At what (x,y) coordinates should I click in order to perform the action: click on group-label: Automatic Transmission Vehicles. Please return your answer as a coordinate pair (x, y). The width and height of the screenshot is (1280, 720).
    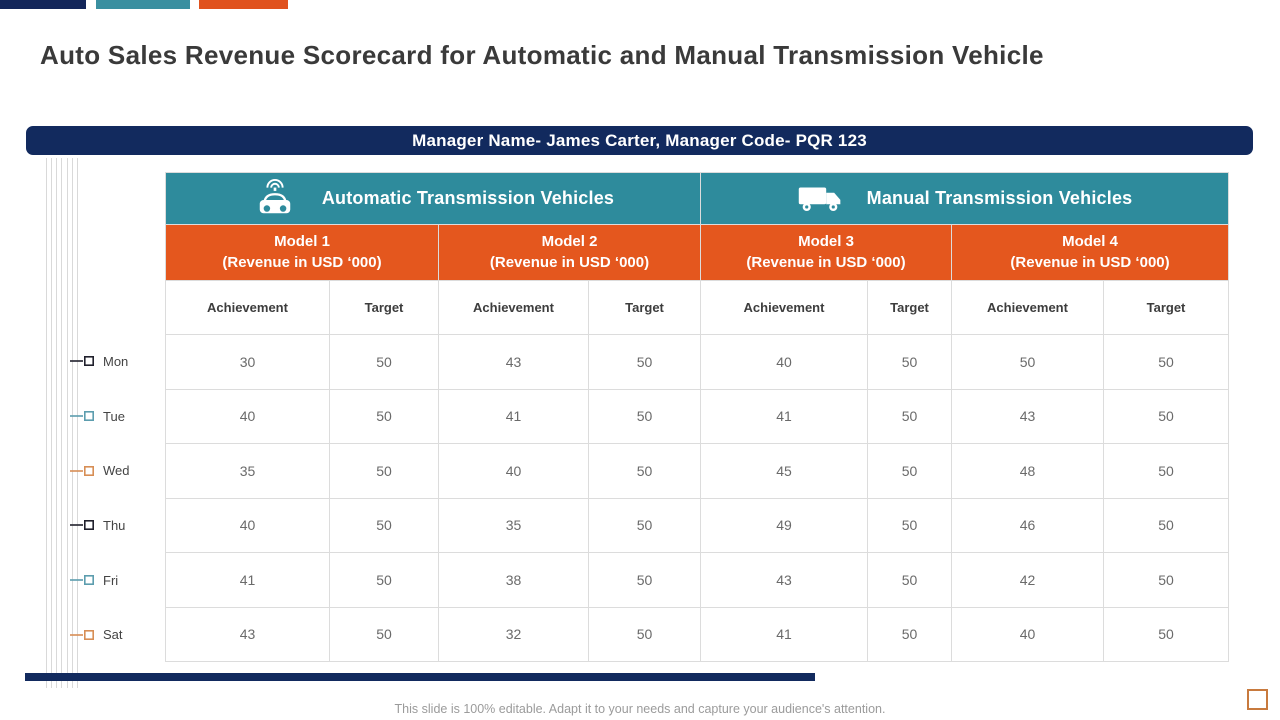
    Looking at the image, I should click on (468, 198).